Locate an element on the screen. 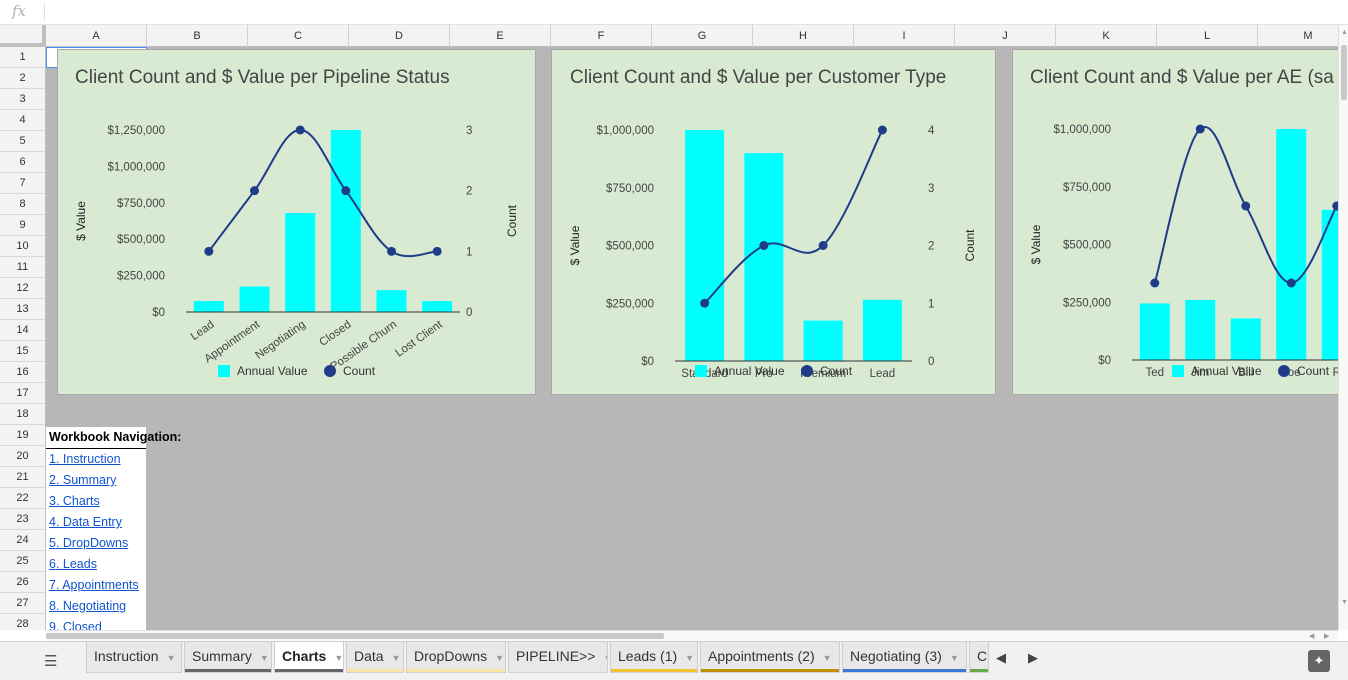  column-header-a: A is located at coordinates (96, 36).